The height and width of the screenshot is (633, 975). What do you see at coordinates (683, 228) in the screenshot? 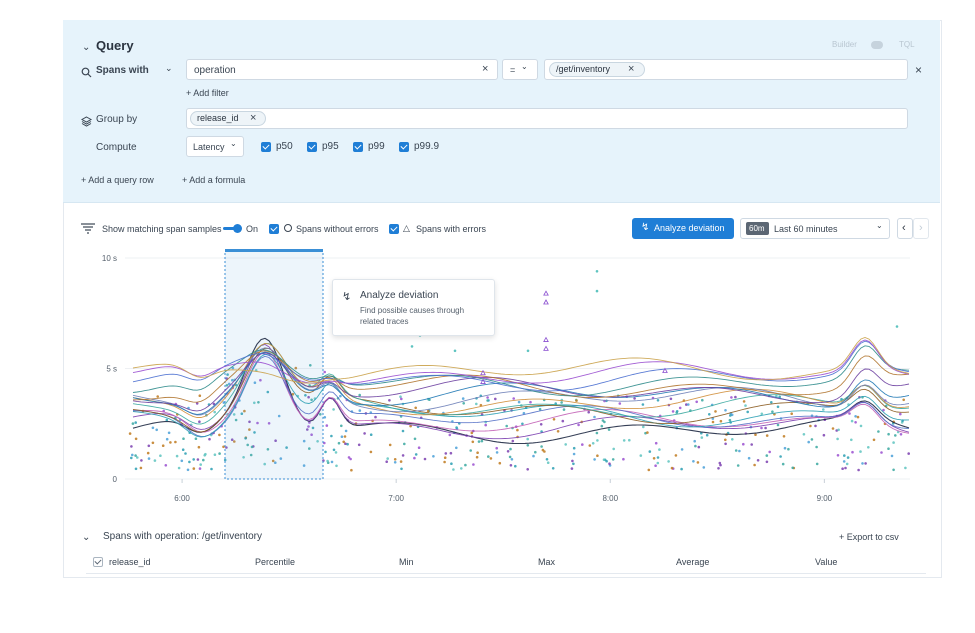
I see `analyze-deviation-button: ↯ Analyze deviation` at bounding box center [683, 228].